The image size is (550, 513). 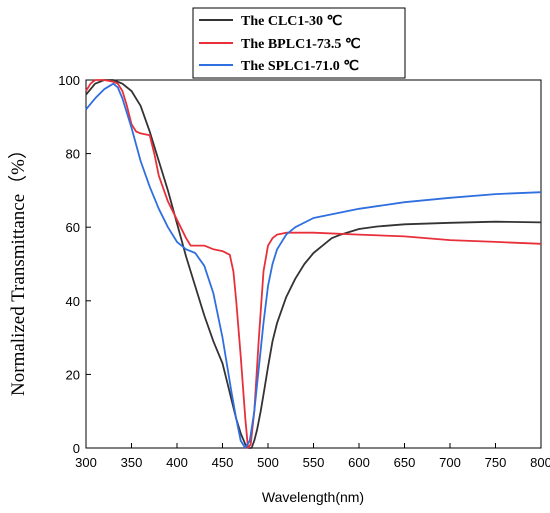 I want to click on x-tick-label: 500, so click(x=268, y=462).